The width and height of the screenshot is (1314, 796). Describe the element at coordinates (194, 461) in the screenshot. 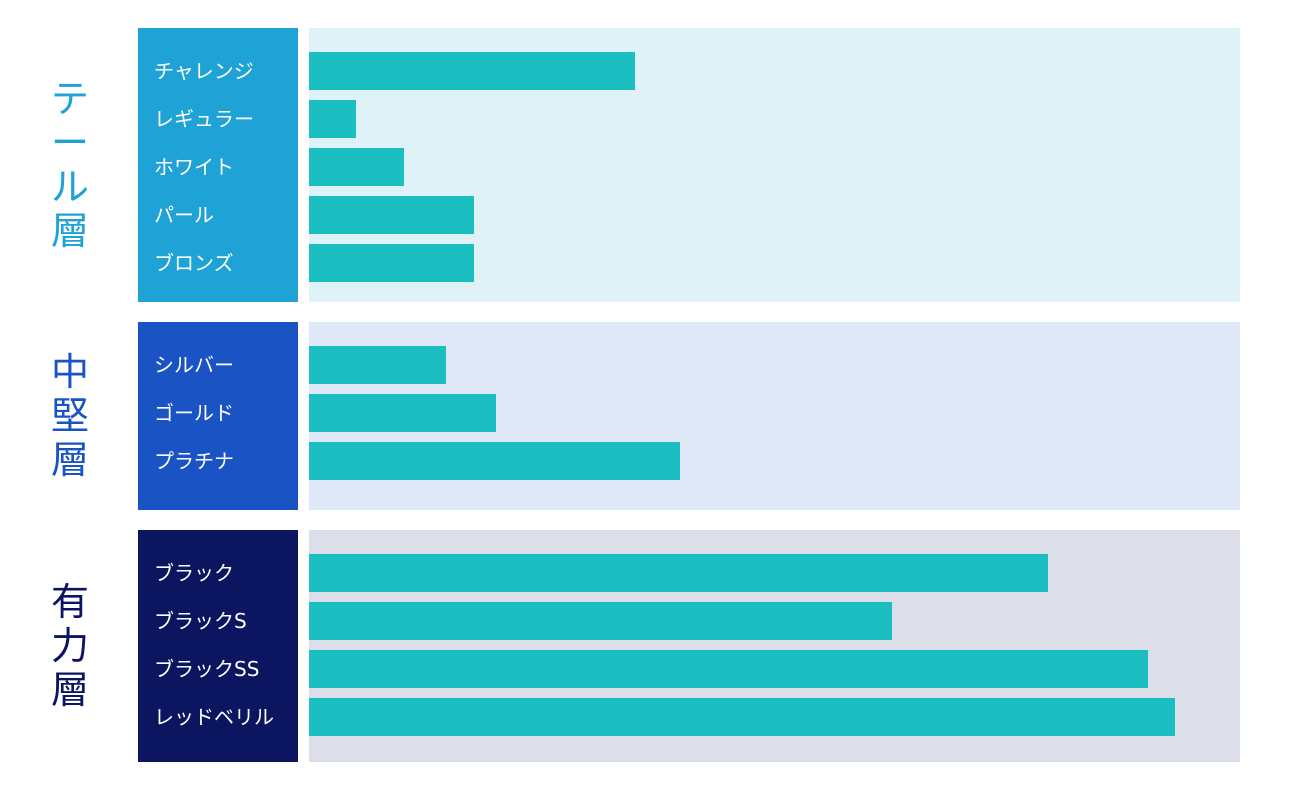

I see `category-label: プラチナ` at that location.